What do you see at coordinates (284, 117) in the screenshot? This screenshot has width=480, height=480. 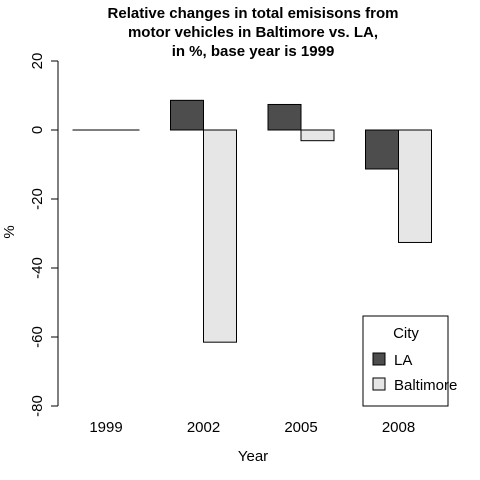 I see `bar-la-2005` at bounding box center [284, 117].